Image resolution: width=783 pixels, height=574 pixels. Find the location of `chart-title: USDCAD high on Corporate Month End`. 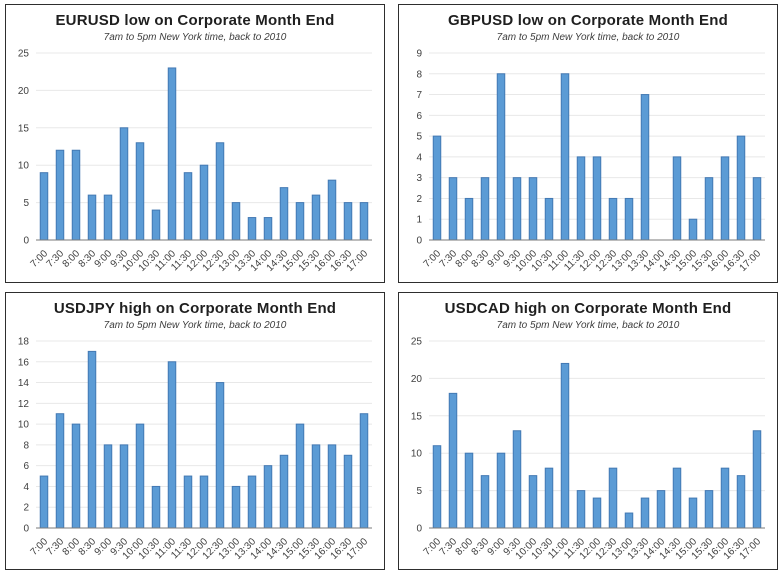

chart-title: USDCAD high on Corporate Month End is located at coordinates (588, 308).